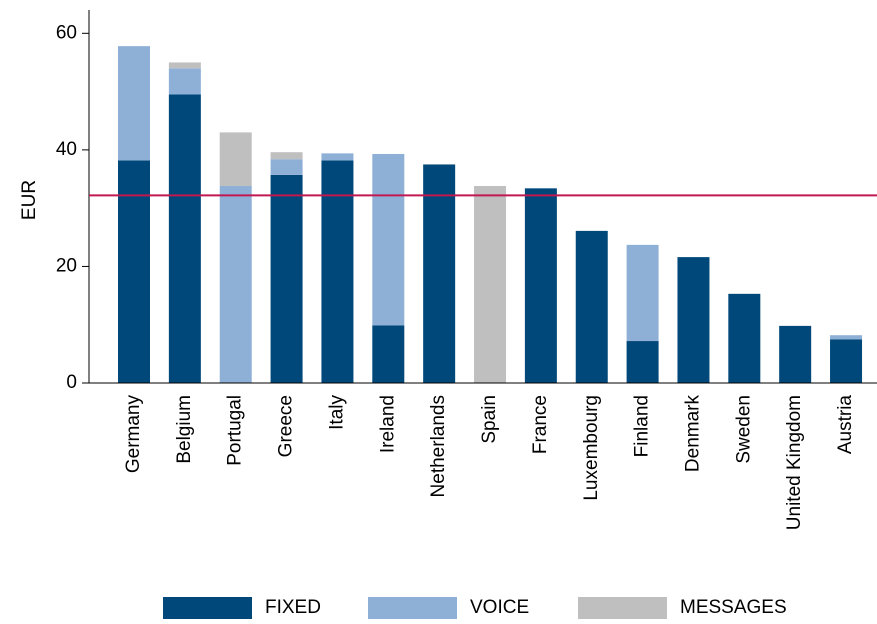 The height and width of the screenshot is (624, 877). Describe the element at coordinates (743, 429) in the screenshot. I see `x-tick-label: Sweden` at that location.